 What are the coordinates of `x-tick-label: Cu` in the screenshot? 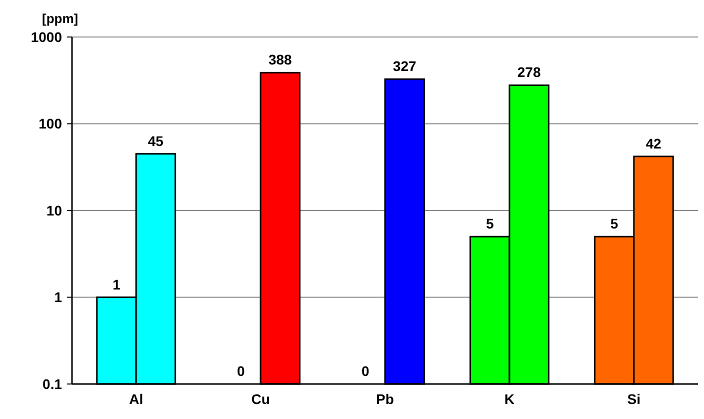 It's located at (260, 399).